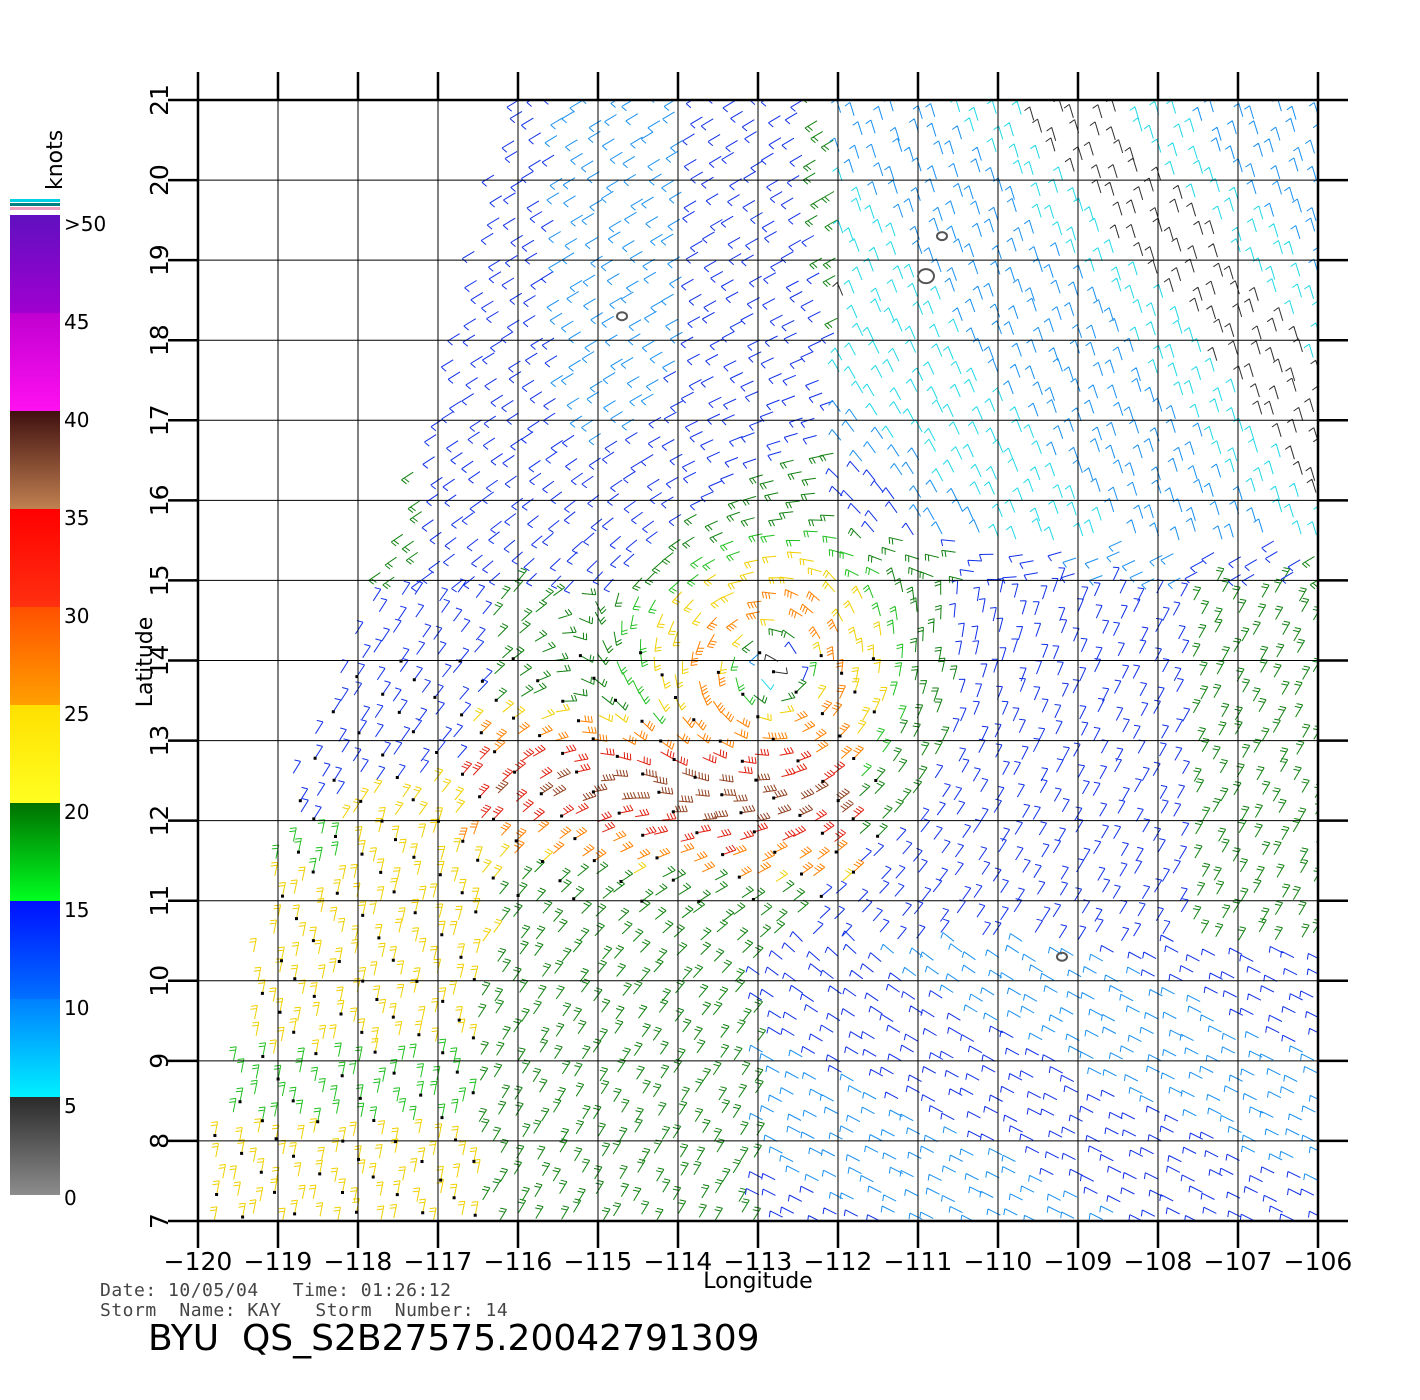 This screenshot has width=1420, height=1400. I want to click on longitude-label: −115, so click(598, 1261).